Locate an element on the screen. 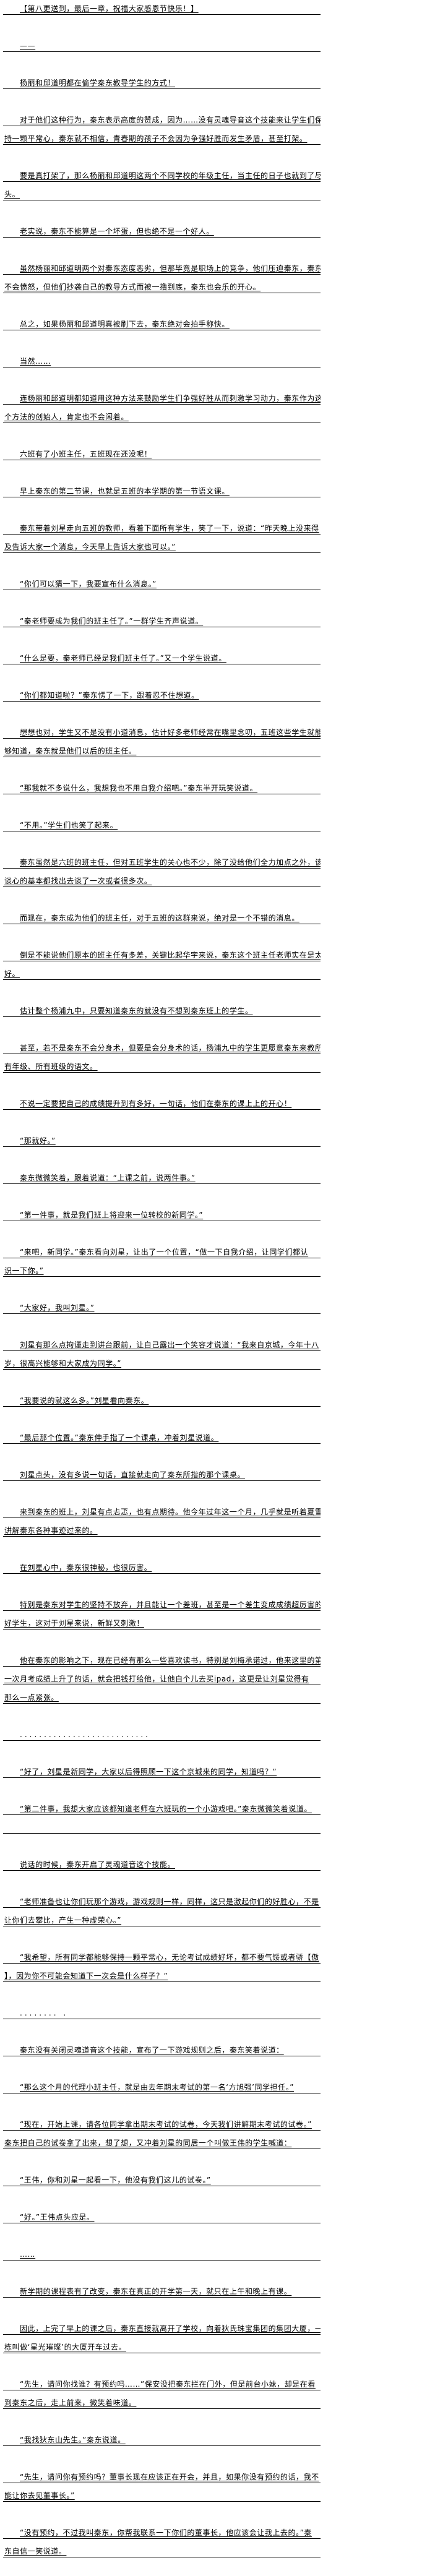 Image resolution: width=435 pixels, height=2576 pixels. line-text: 在刘星心中，秦东很神秘，也很厉害。 is located at coordinates (86, 1568).